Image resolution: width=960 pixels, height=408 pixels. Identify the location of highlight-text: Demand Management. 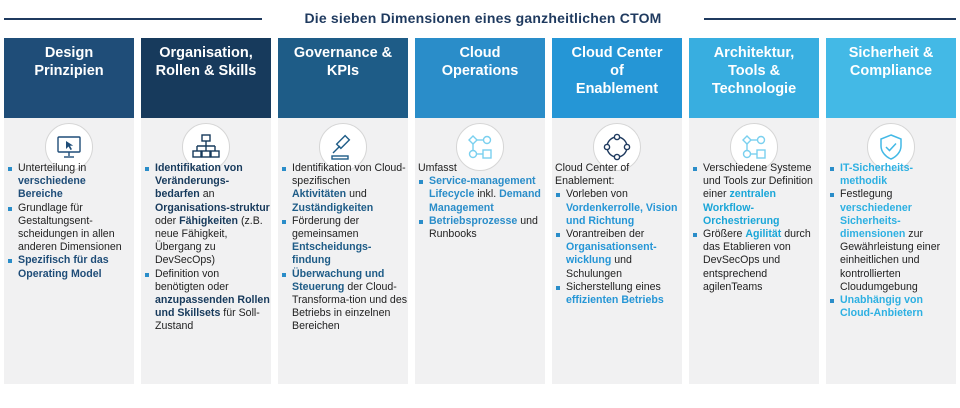
(485, 201).